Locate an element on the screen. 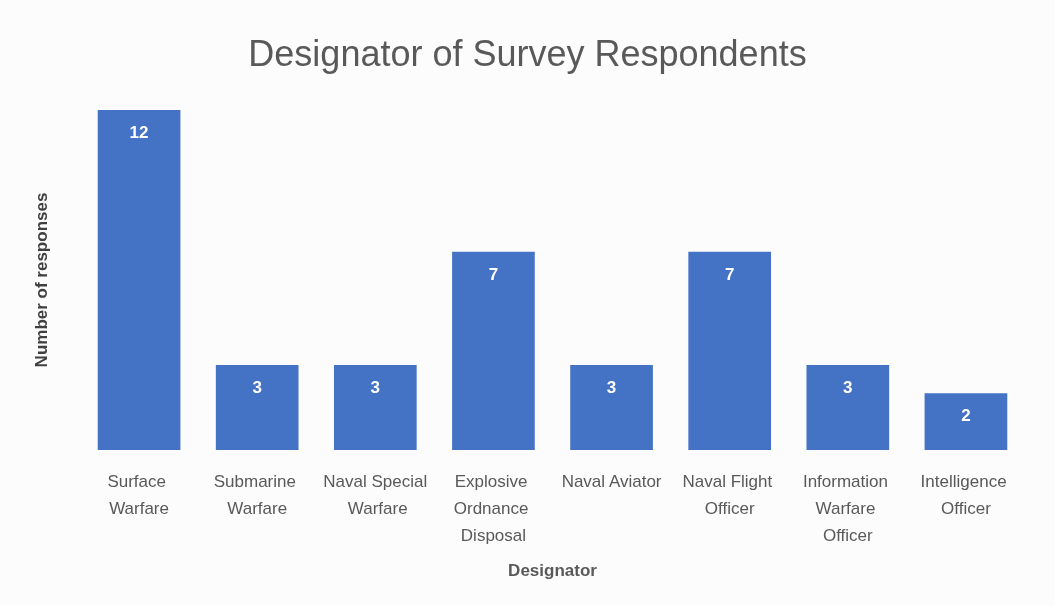  chart-title: Designator of Survey Respondents is located at coordinates (527, 53).